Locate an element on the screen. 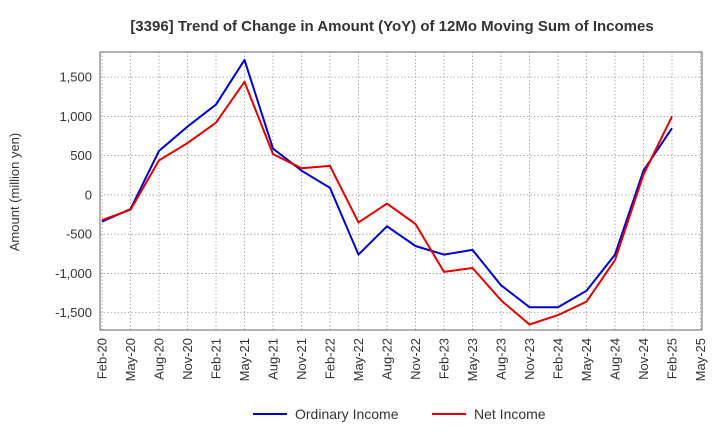  x-tick-label: Aug-22 is located at coordinates (387, 359).